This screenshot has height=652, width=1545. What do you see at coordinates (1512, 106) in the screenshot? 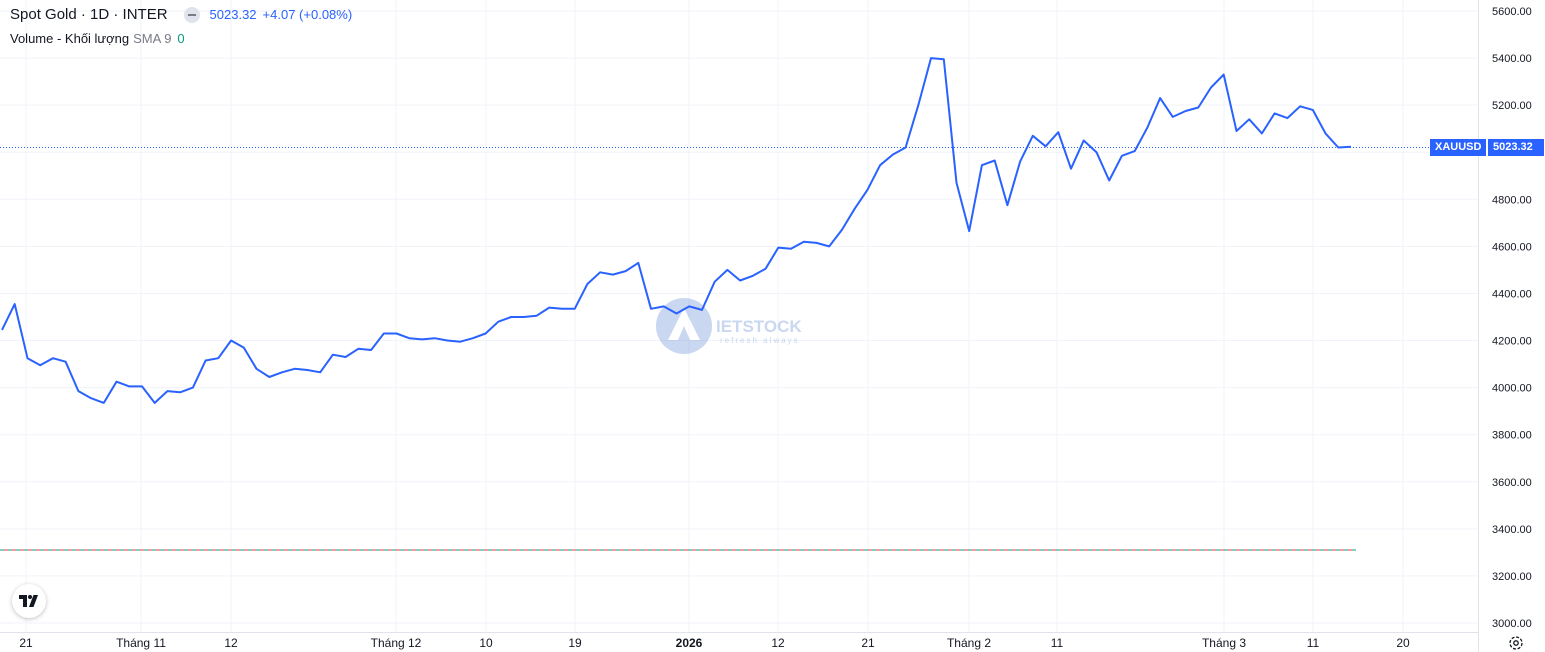
I see `y-tick-label: 5200.00` at bounding box center [1512, 106].